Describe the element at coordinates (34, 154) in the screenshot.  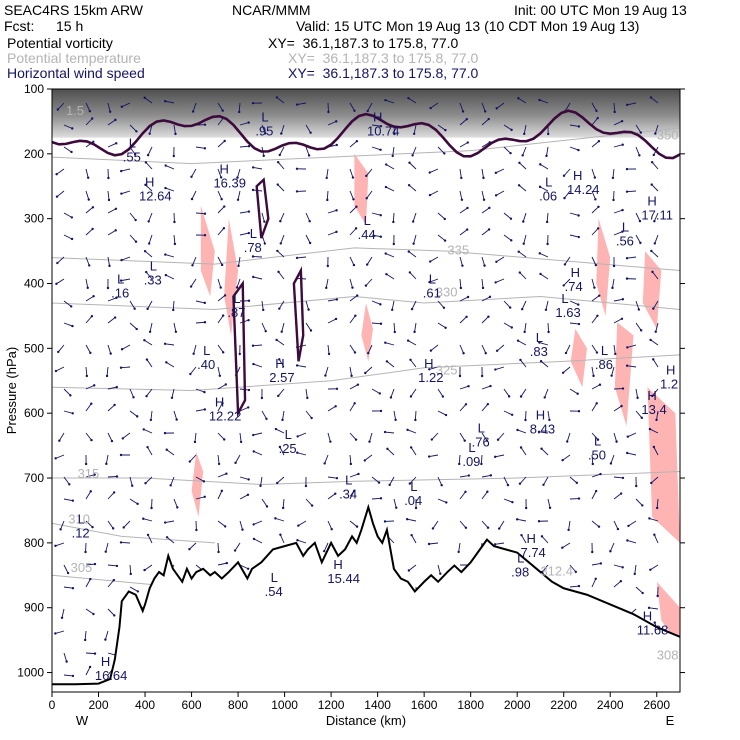
I see `y-tick-label: 200` at that location.